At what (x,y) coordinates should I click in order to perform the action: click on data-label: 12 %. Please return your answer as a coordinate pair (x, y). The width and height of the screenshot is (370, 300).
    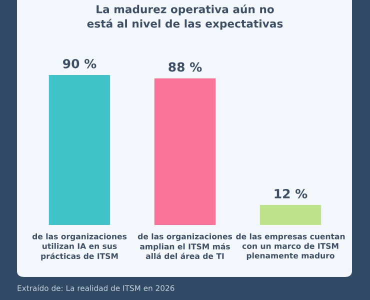
    Looking at the image, I should click on (291, 193).